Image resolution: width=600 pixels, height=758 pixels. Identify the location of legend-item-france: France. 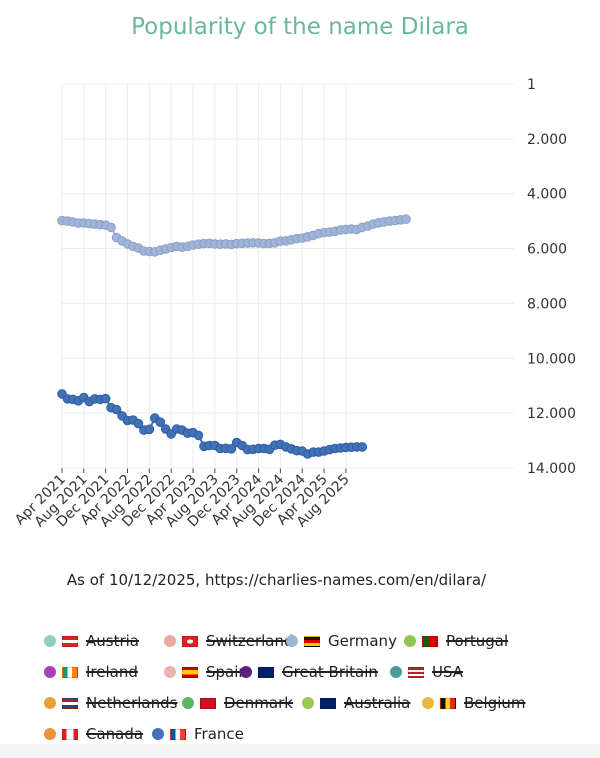
(198, 734).